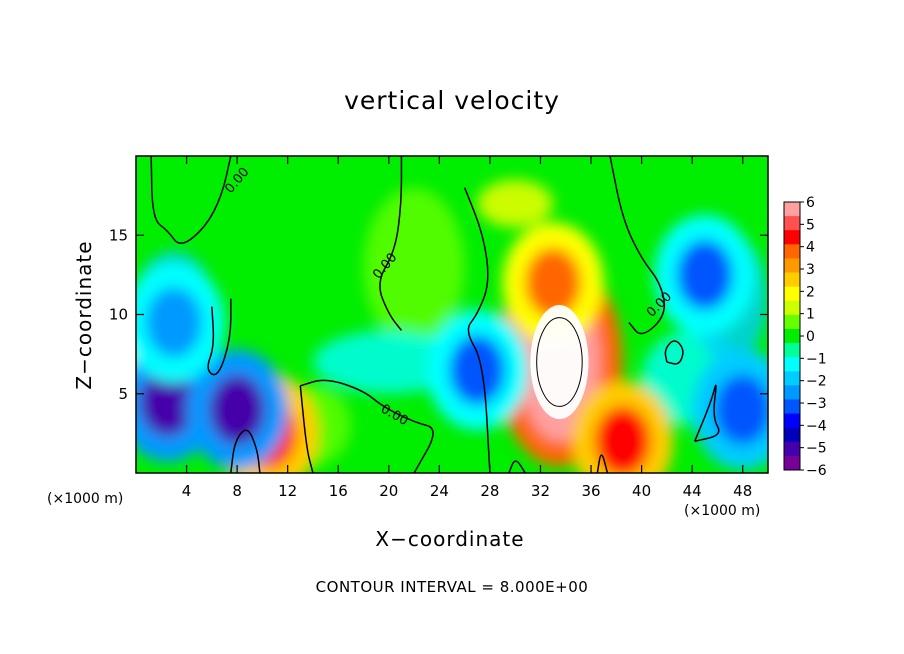 This screenshot has width=904, height=654. I want to click on x-tick-label: 8, so click(237, 491).